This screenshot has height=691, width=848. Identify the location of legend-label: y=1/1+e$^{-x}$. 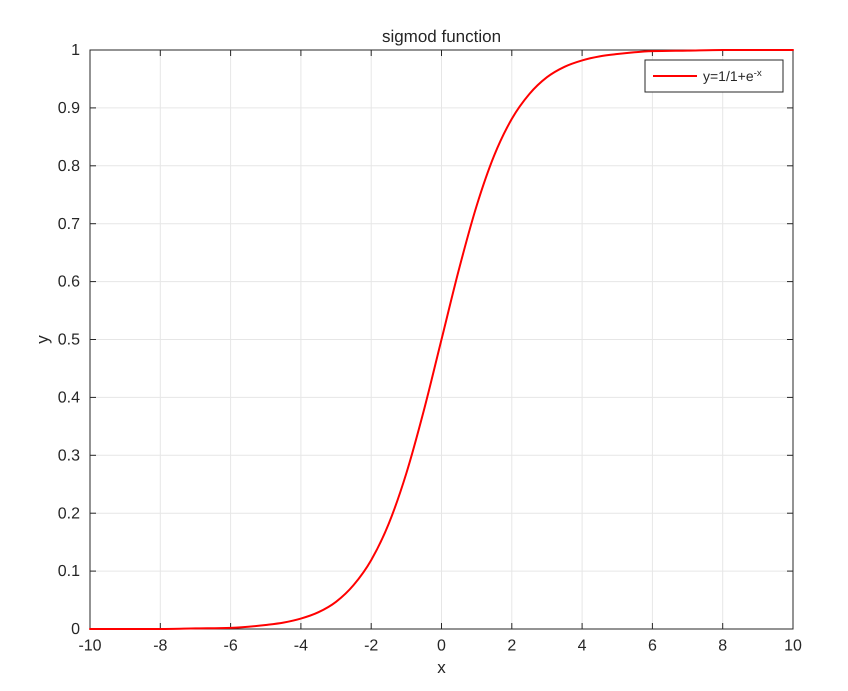
(732, 76).